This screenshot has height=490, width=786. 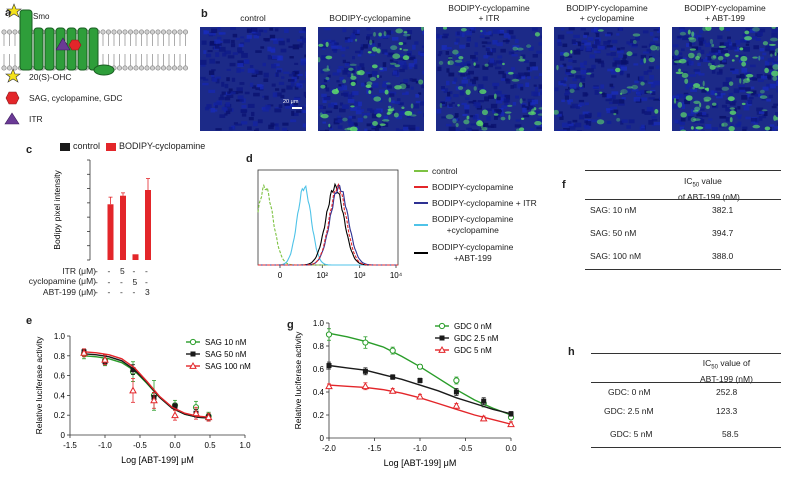 What do you see at coordinates (12, 118) in the screenshot?
I see `triangle-icon` at bounding box center [12, 118].